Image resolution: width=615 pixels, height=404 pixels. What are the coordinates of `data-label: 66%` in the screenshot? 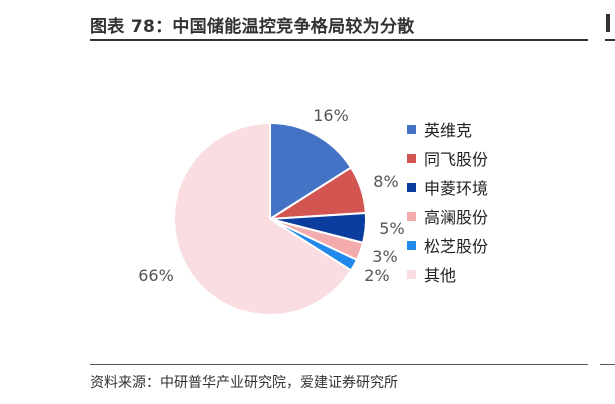 It's located at (156, 275).